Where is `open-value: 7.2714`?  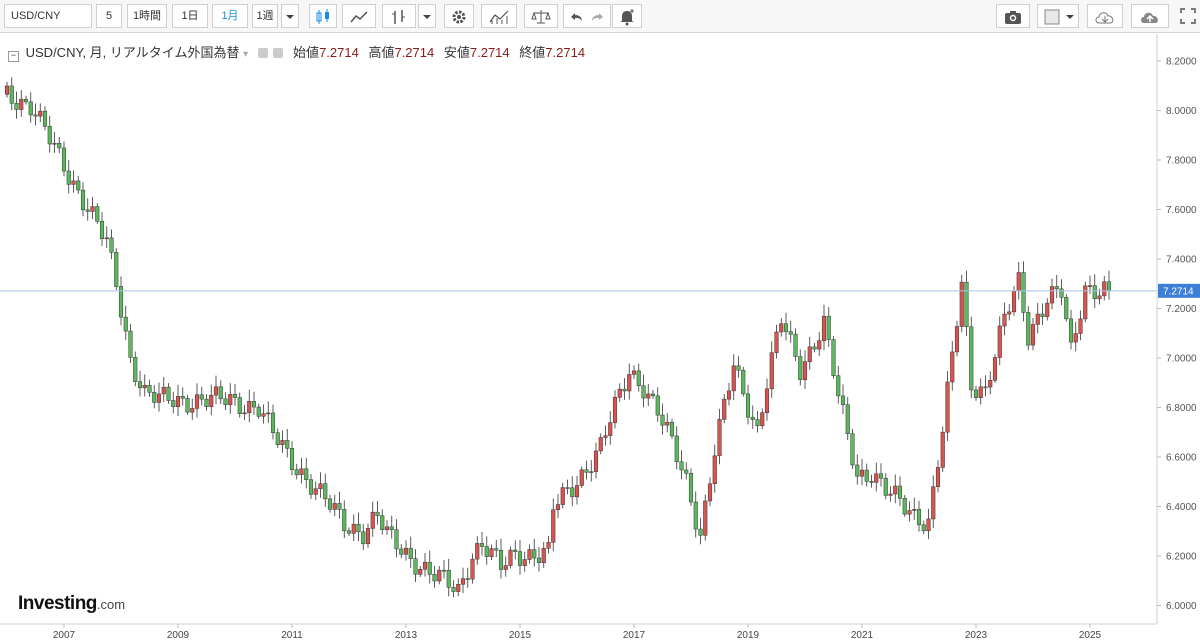
open-value: 7.2714 is located at coordinates (339, 52).